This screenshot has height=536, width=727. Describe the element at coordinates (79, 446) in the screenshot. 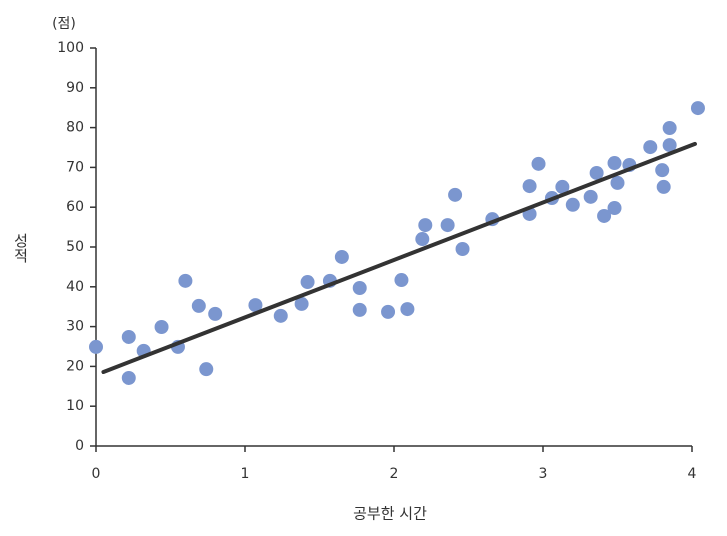

I see `y-tick-label: 0` at that location.